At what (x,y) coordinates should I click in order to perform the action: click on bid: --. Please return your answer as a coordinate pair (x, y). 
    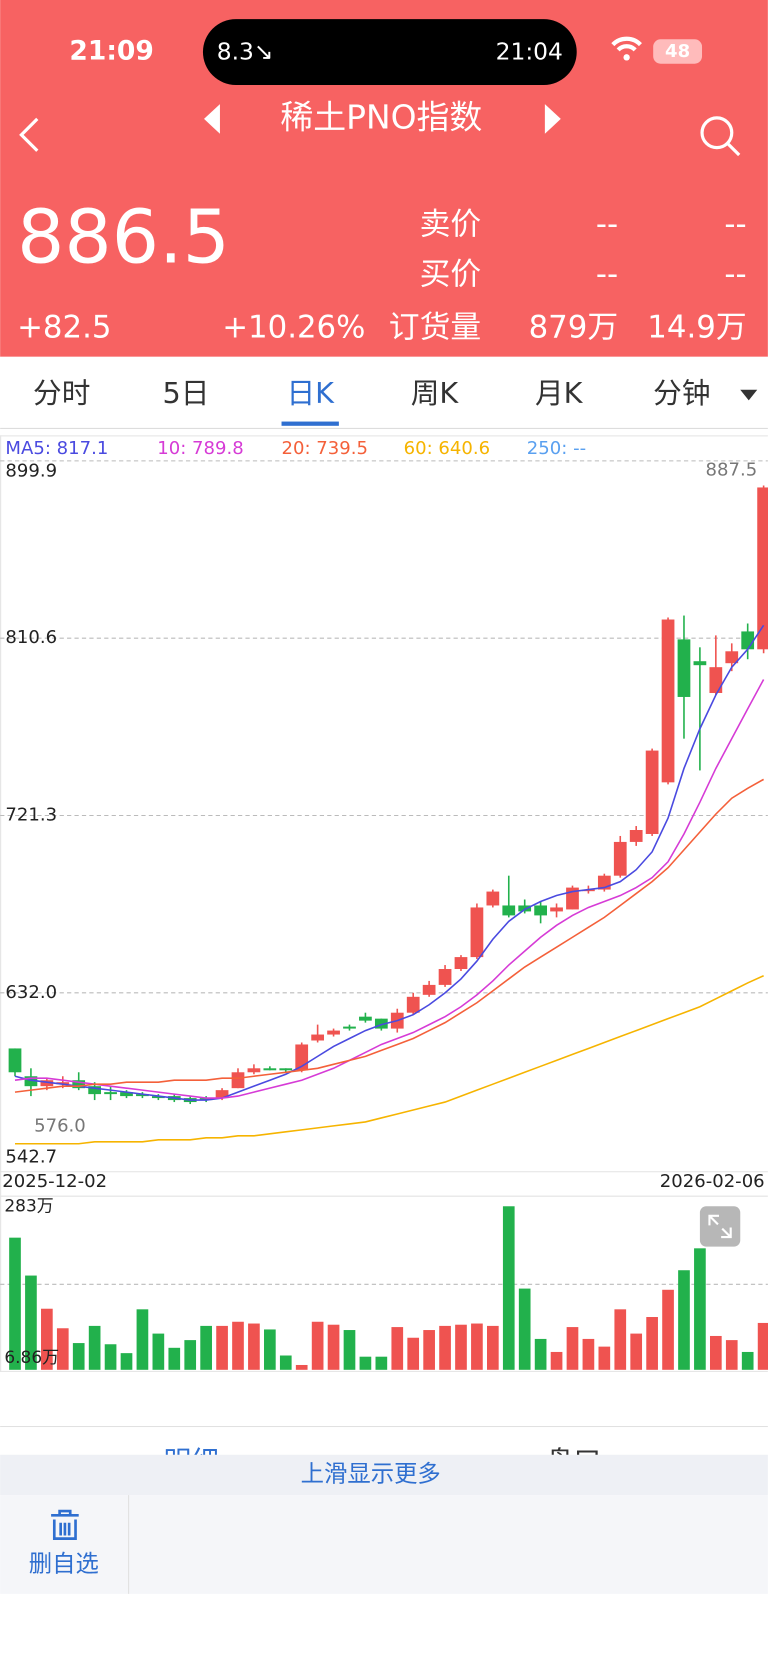
    Looking at the image, I should click on (735, 275).